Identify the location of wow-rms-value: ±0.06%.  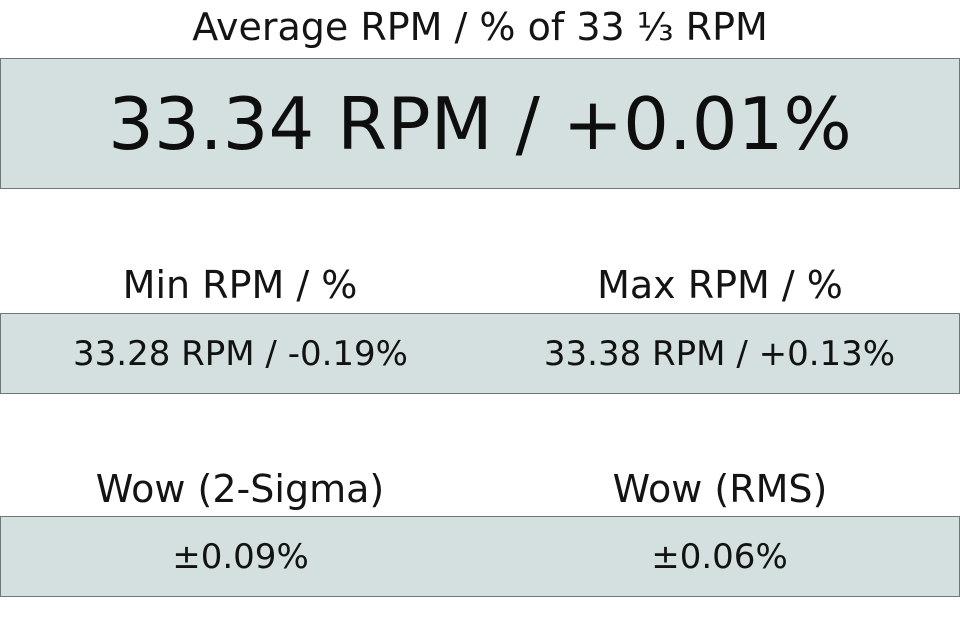
(719, 556).